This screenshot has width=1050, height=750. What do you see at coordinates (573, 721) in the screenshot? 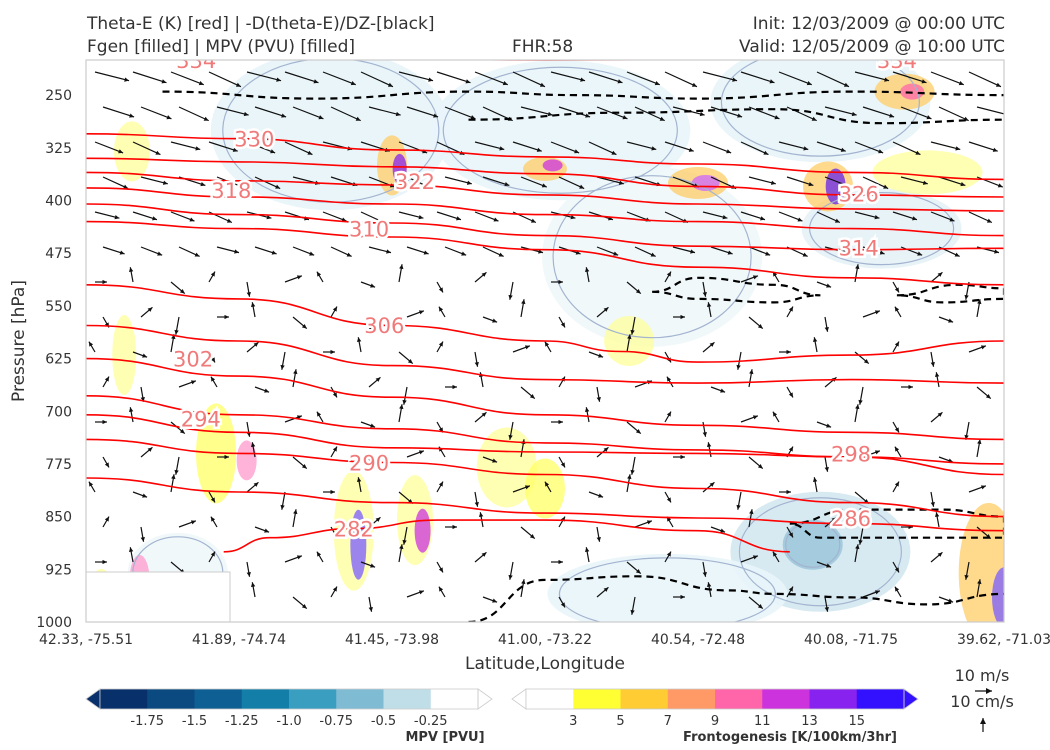
I see `colorbar-tick-label: 3` at bounding box center [573, 721].